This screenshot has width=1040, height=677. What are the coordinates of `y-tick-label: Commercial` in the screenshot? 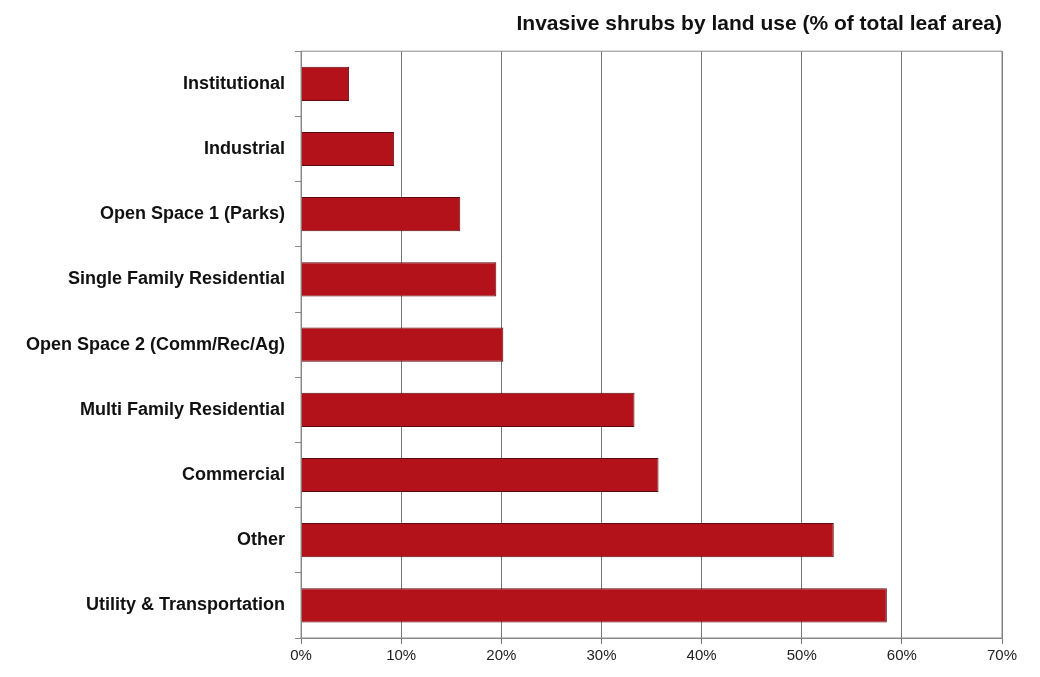 It's located at (234, 473).